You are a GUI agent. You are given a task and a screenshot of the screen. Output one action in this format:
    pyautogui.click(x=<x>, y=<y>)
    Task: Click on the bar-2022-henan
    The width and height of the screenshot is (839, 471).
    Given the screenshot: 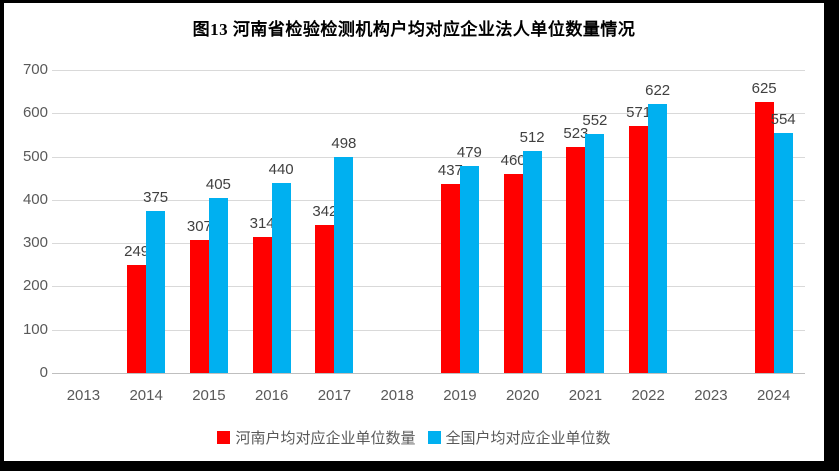 What is the action you would take?
    pyautogui.click(x=639, y=249)
    